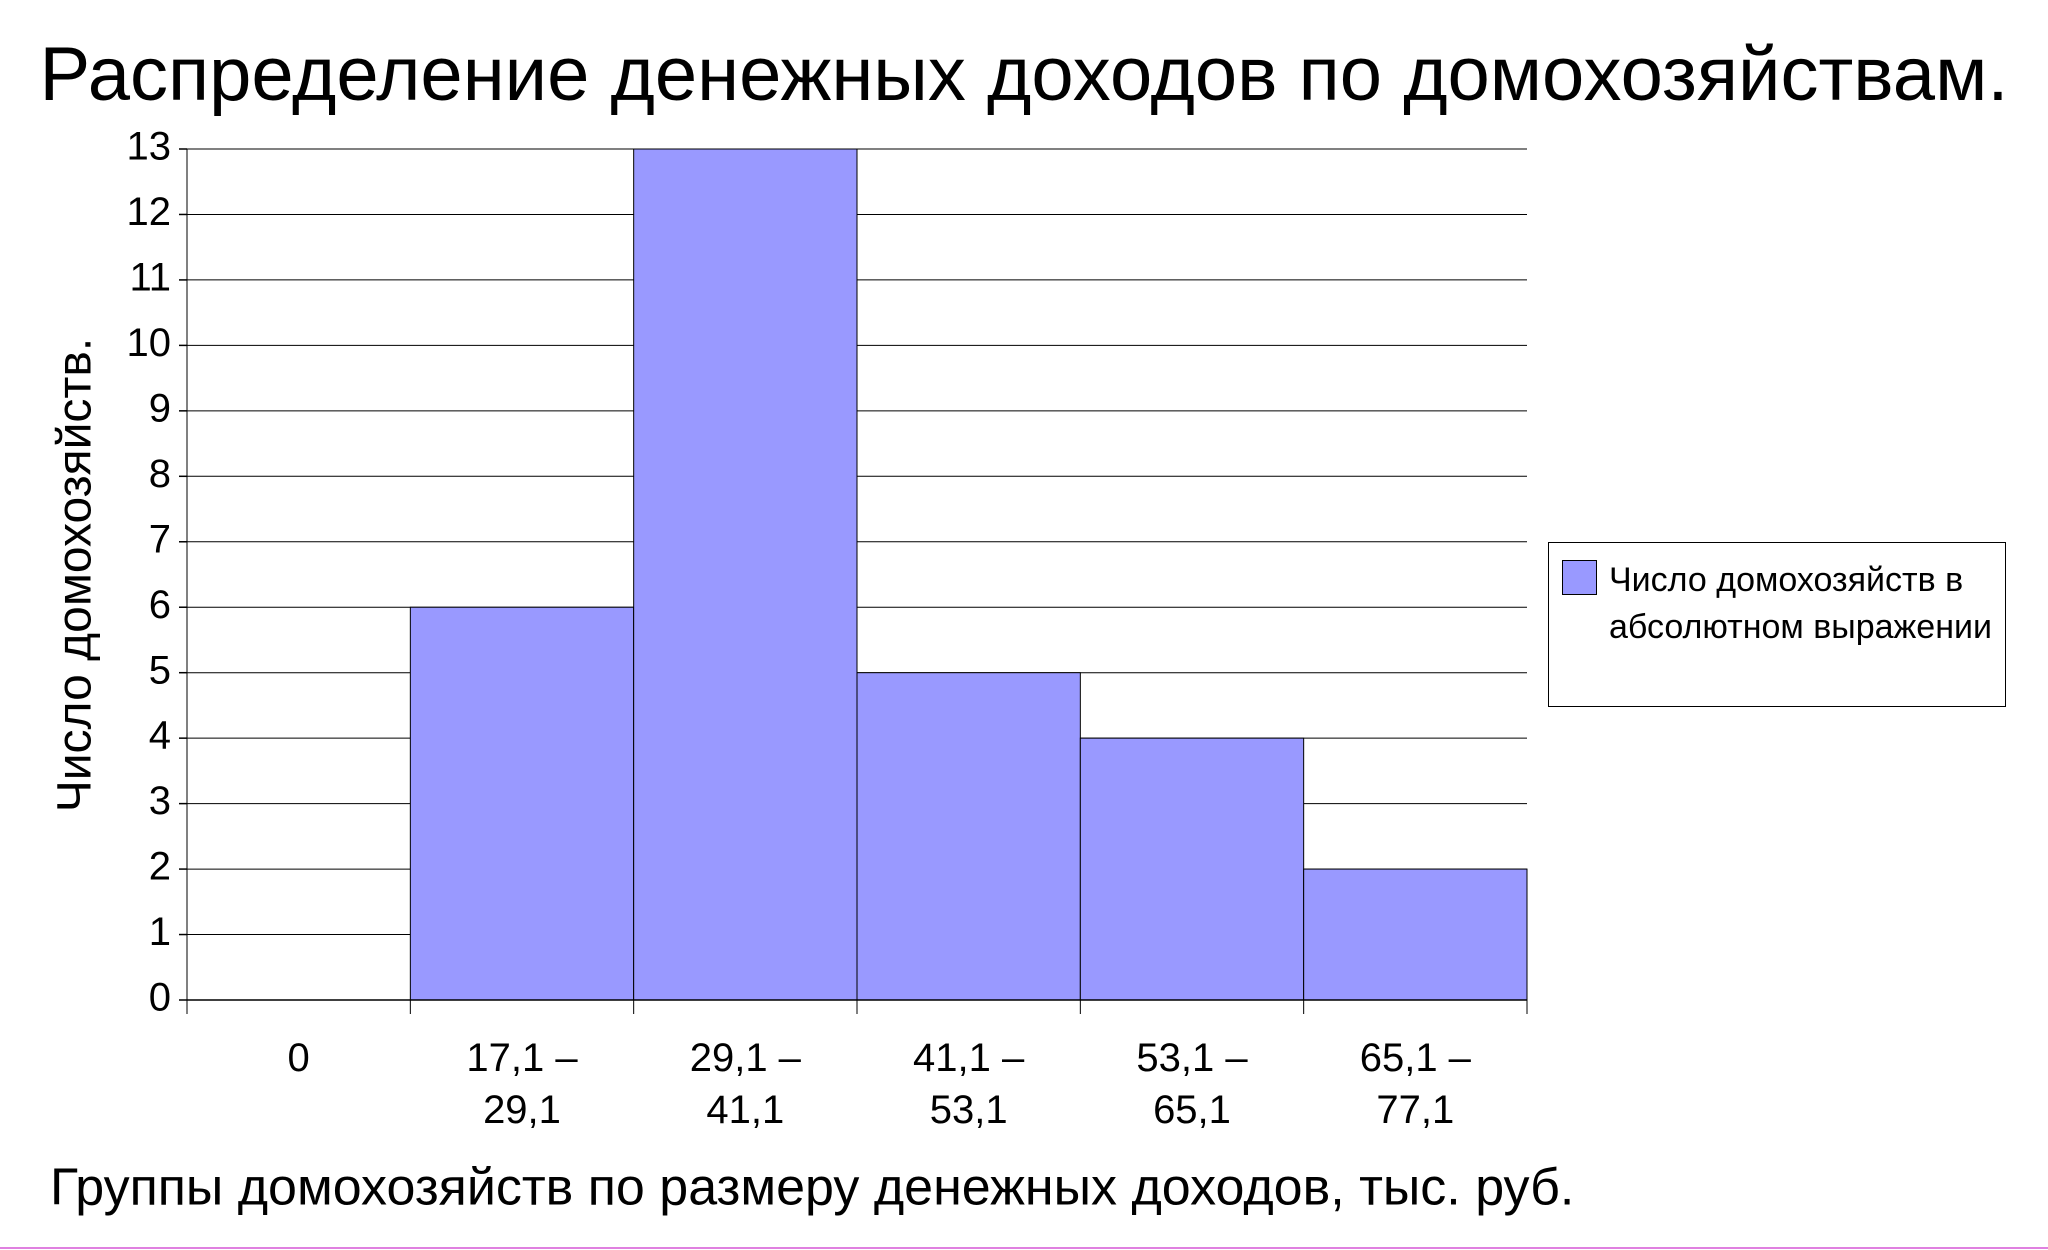 The height and width of the screenshot is (1250, 2048). What do you see at coordinates (1579, 577) in the screenshot?
I see `legend-swatch` at bounding box center [1579, 577].